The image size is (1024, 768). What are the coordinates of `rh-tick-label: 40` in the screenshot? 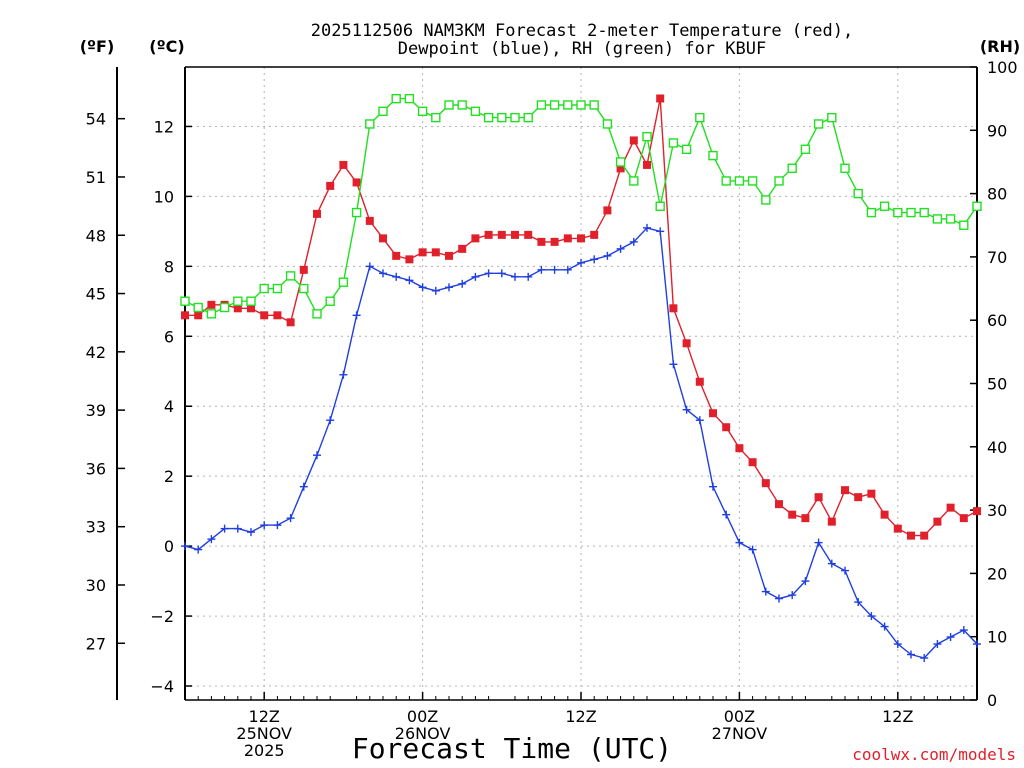 It's located at (997, 447).